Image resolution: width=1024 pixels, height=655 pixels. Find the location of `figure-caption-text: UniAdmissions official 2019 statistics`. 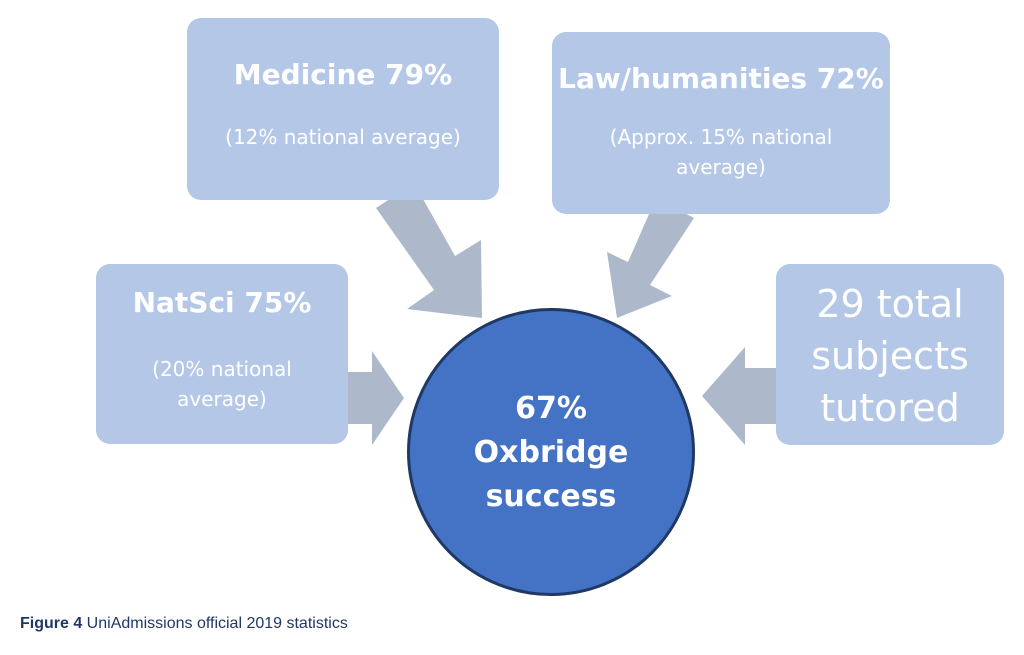

figure-caption-text: UniAdmissions official 2019 statistics is located at coordinates (215, 623).